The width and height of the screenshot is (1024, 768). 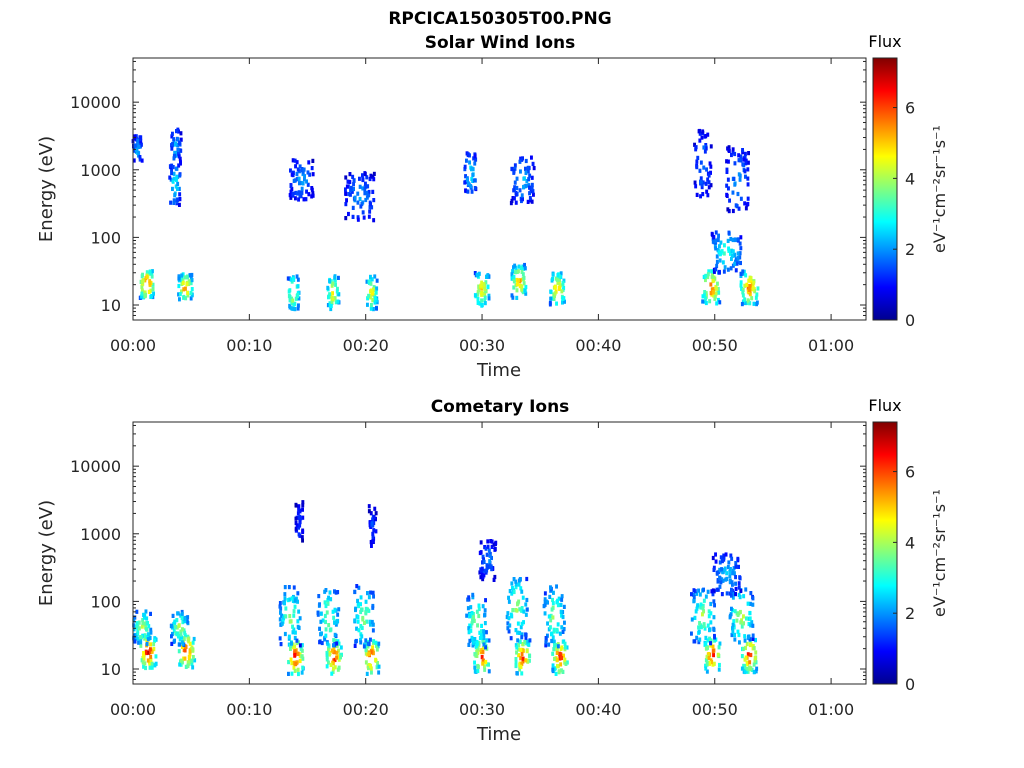 What do you see at coordinates (500, 407) in the screenshot?
I see `panel-title: Cometary Ions` at bounding box center [500, 407].